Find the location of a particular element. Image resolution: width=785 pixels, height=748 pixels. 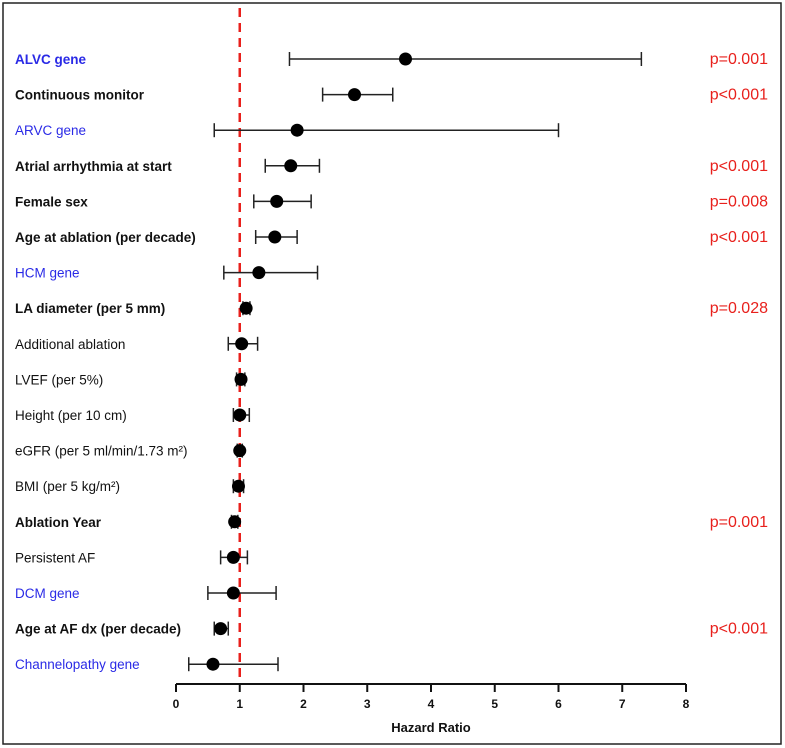

p-value: p=0.008 is located at coordinates (739, 201).